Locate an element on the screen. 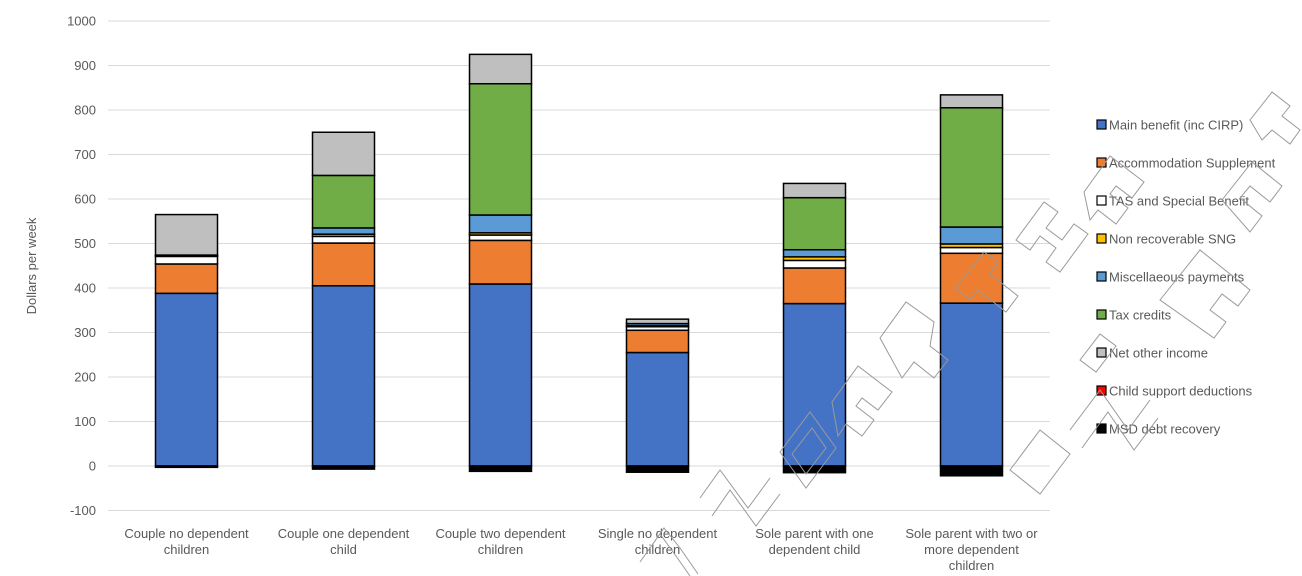  legend-label: Non recoverable SNG is located at coordinates (1172, 239).